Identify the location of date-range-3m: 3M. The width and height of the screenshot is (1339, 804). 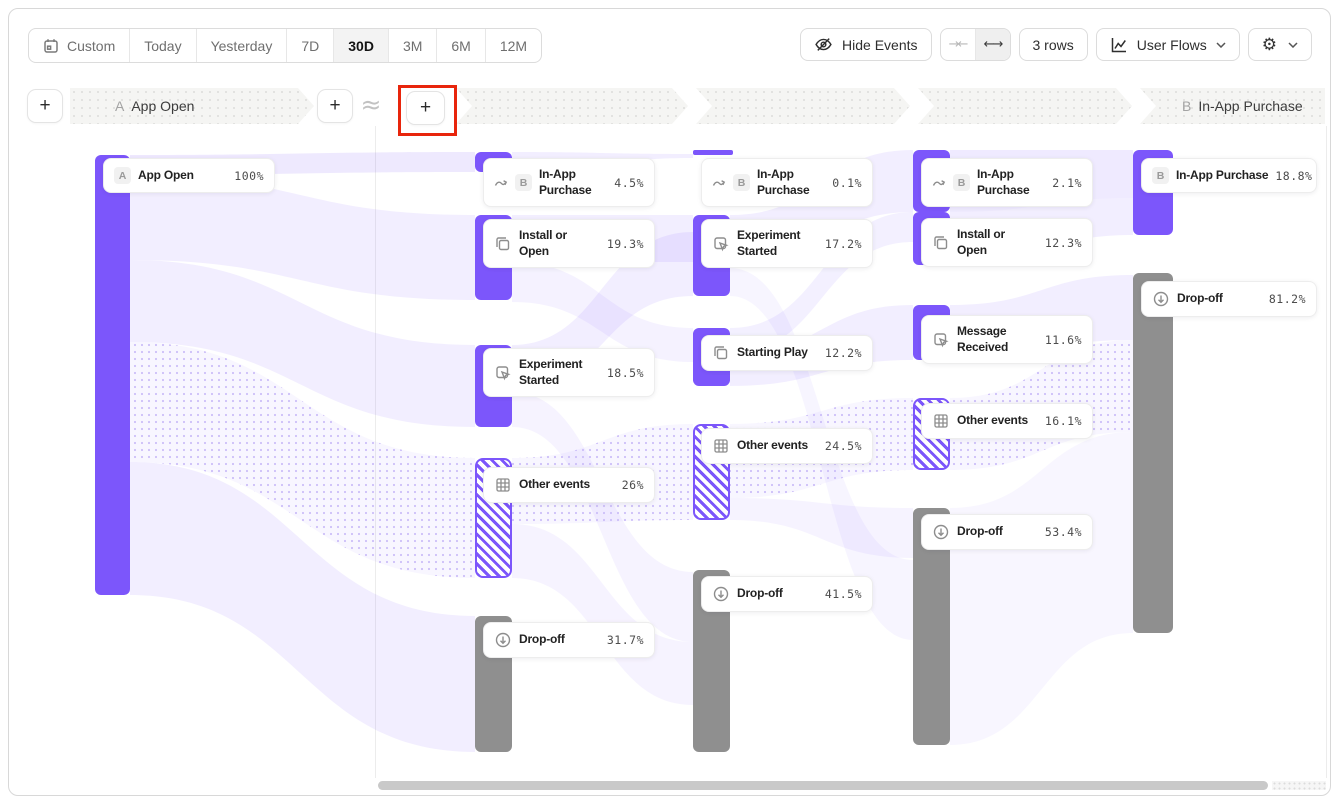
(411, 45).